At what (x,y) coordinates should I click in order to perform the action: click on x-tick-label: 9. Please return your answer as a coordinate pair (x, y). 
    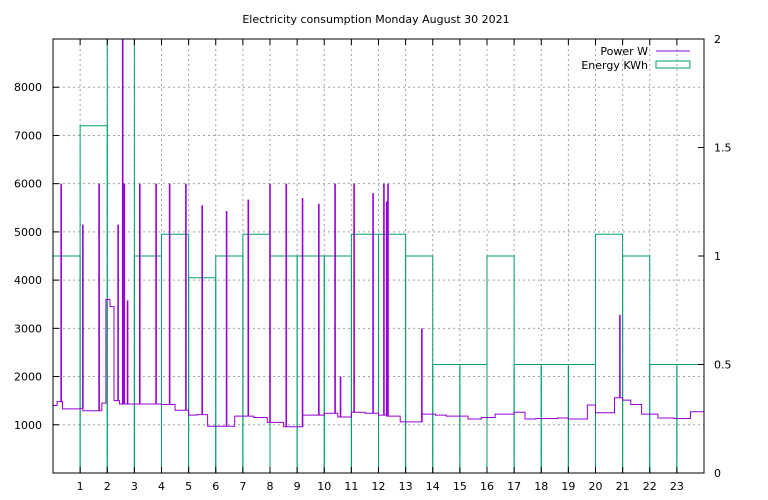
    Looking at the image, I should click on (297, 486).